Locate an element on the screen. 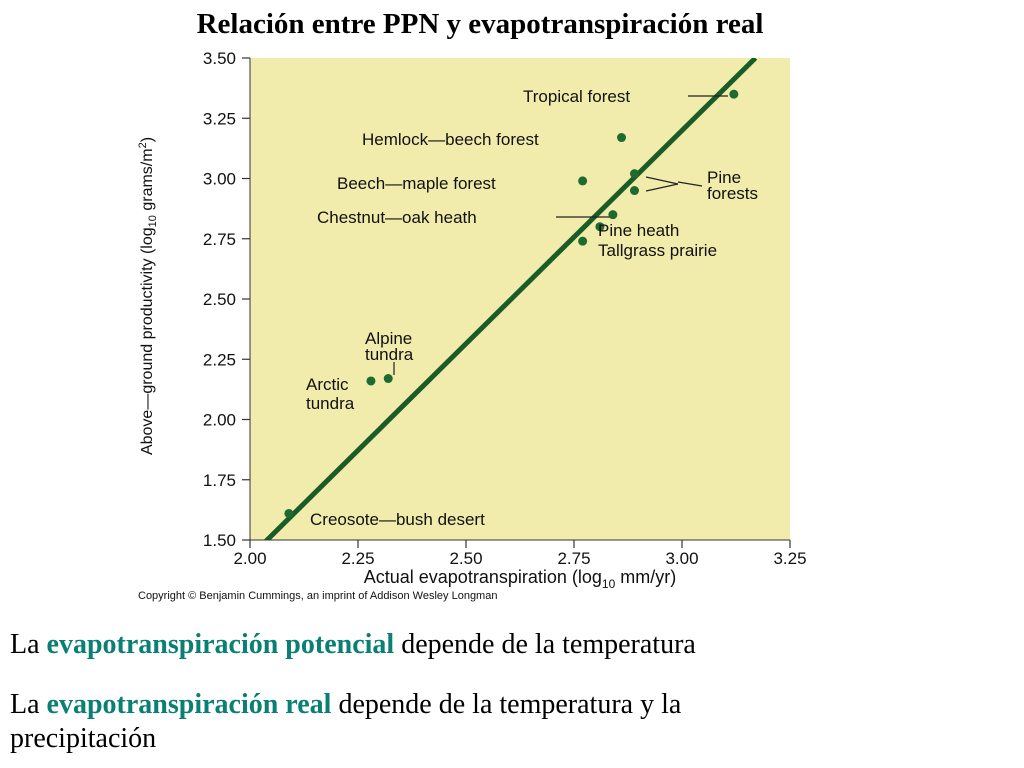 Image resolution: width=1024 pixels, height=768 pixels. point-label-6: Pine heath is located at coordinates (638, 230).